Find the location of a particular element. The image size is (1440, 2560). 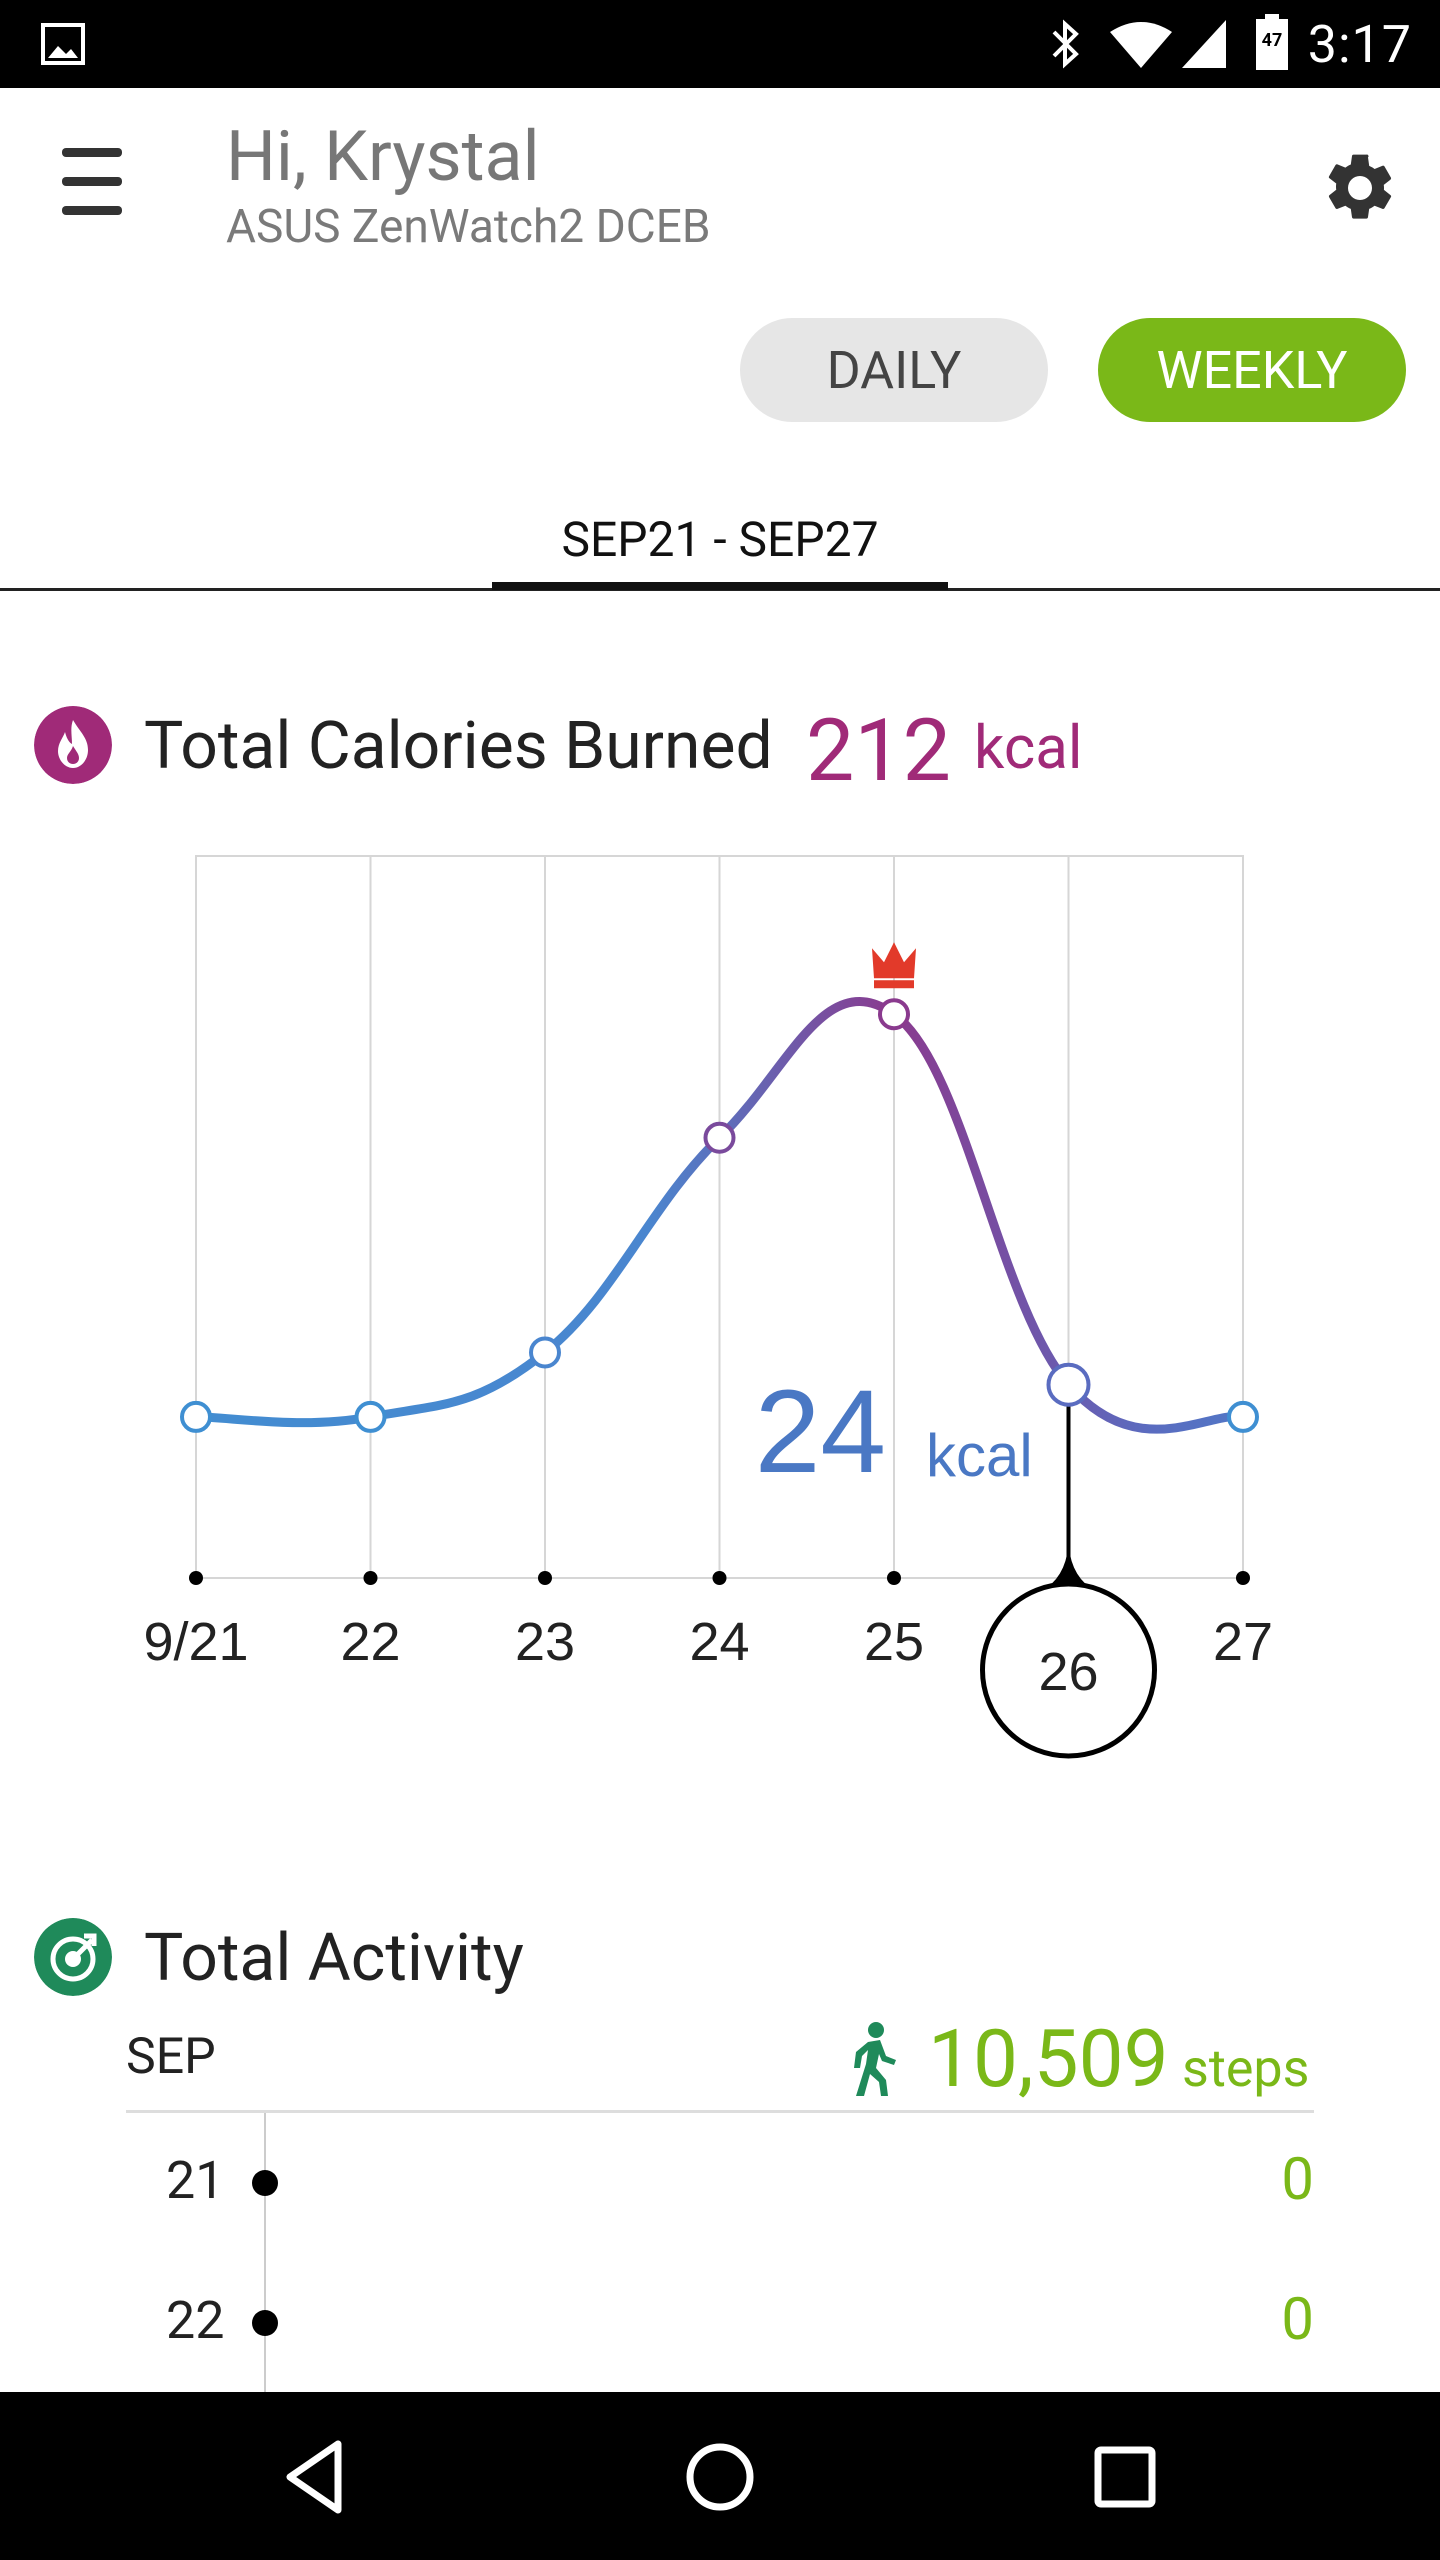

flame-icon is located at coordinates (73, 745).